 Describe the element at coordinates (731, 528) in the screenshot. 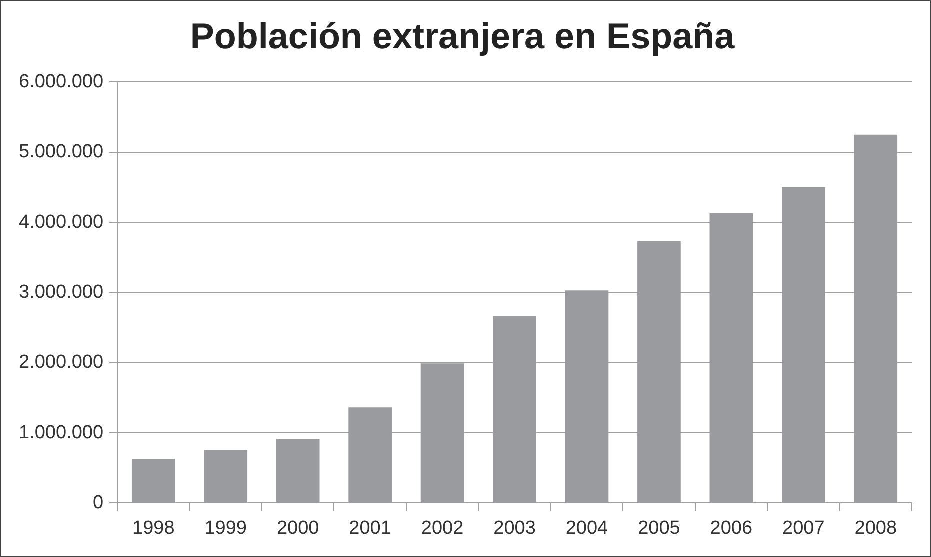

I see `x-tick-label: 2006` at that location.